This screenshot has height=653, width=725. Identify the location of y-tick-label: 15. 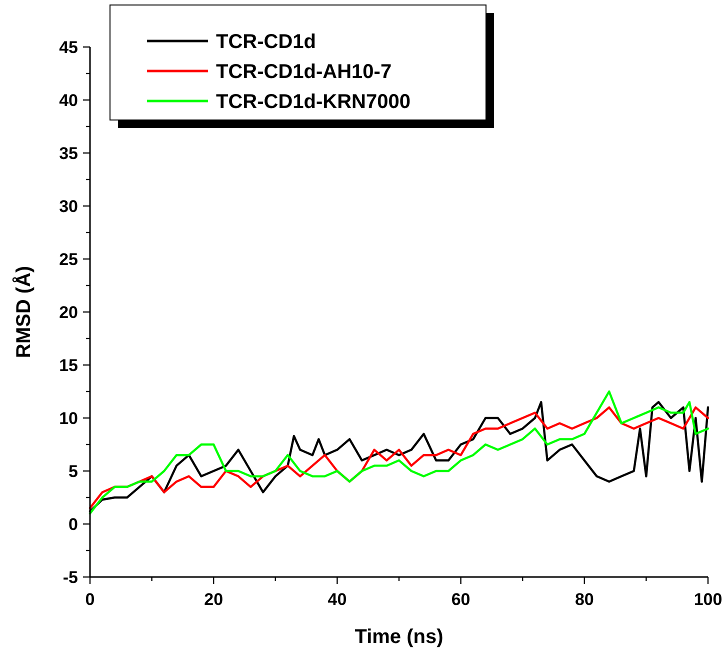
(68, 365).